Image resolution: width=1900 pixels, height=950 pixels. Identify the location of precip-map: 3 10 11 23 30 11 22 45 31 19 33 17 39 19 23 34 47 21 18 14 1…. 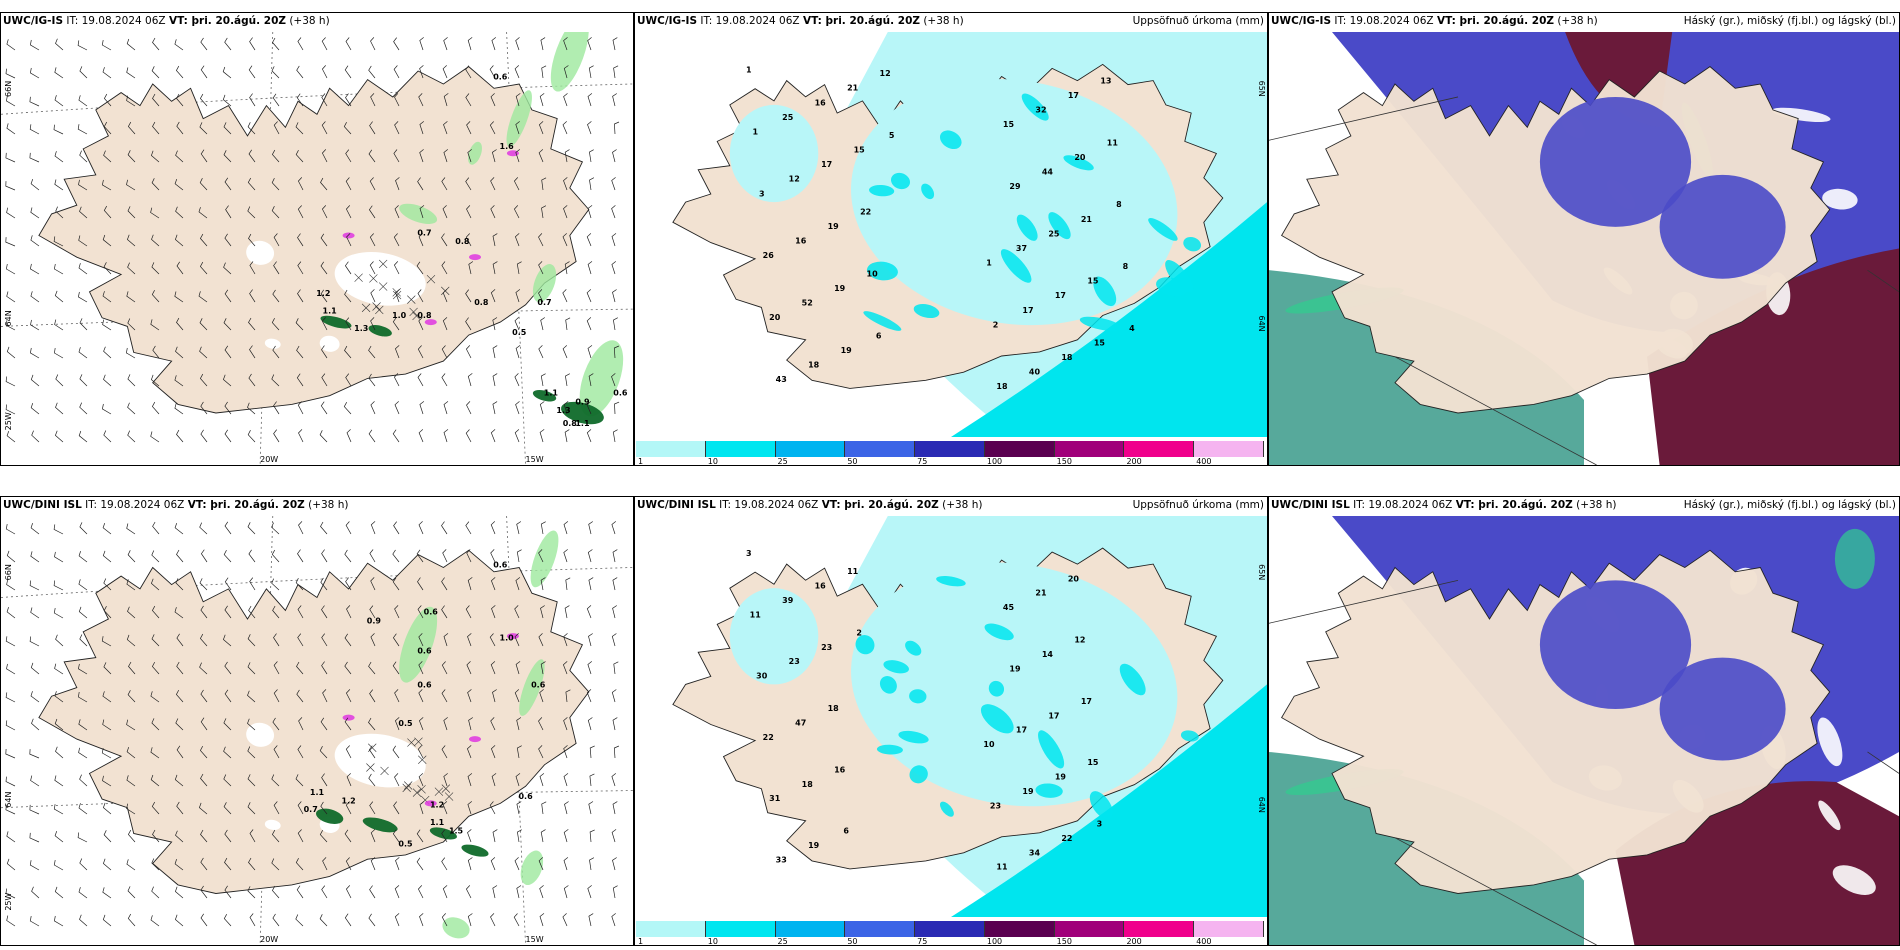
(951, 716).